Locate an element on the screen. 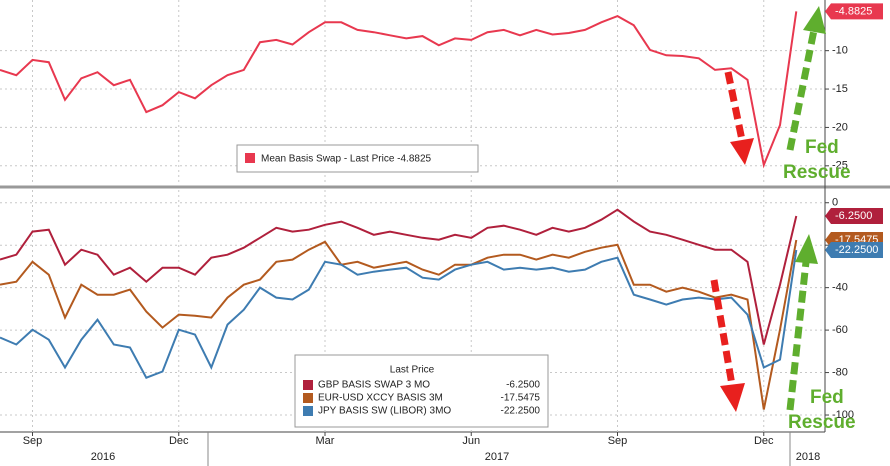 The image size is (890, 466). year-label: 2018 is located at coordinates (808, 457).